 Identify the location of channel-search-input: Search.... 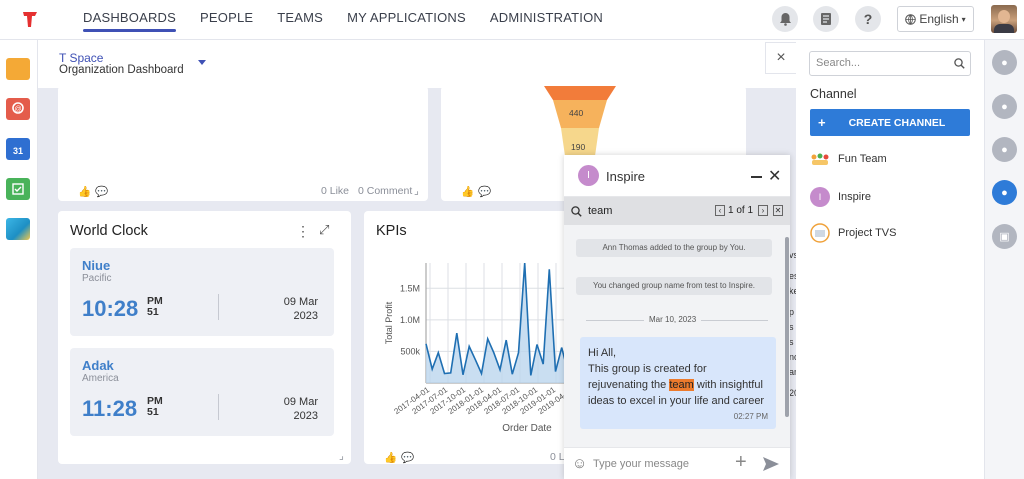
(890, 63).